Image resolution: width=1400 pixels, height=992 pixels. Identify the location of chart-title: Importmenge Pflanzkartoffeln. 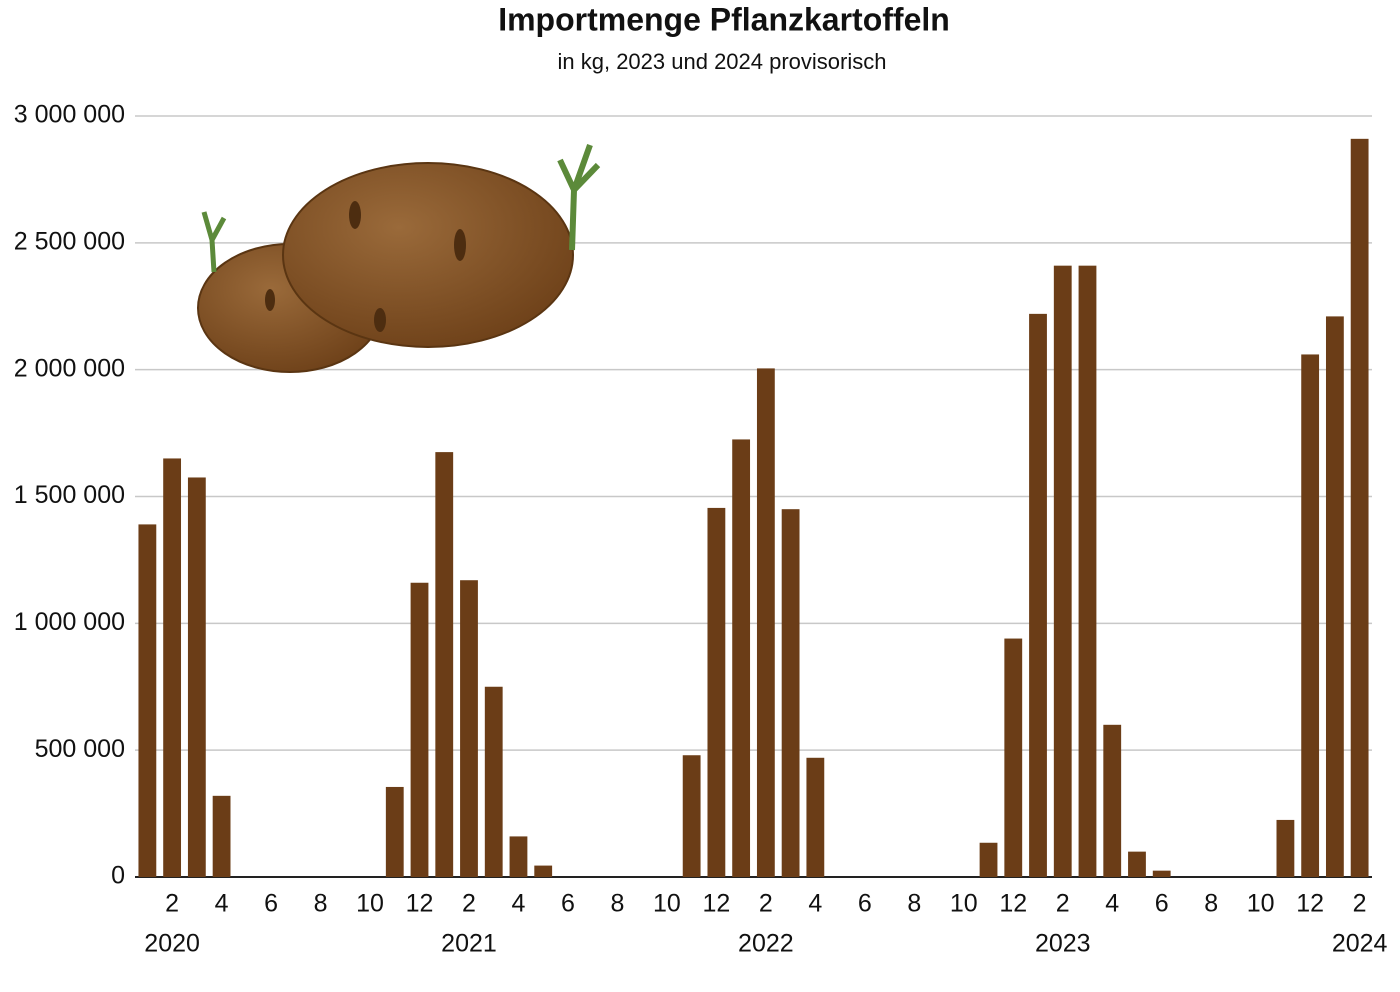
(724, 19).